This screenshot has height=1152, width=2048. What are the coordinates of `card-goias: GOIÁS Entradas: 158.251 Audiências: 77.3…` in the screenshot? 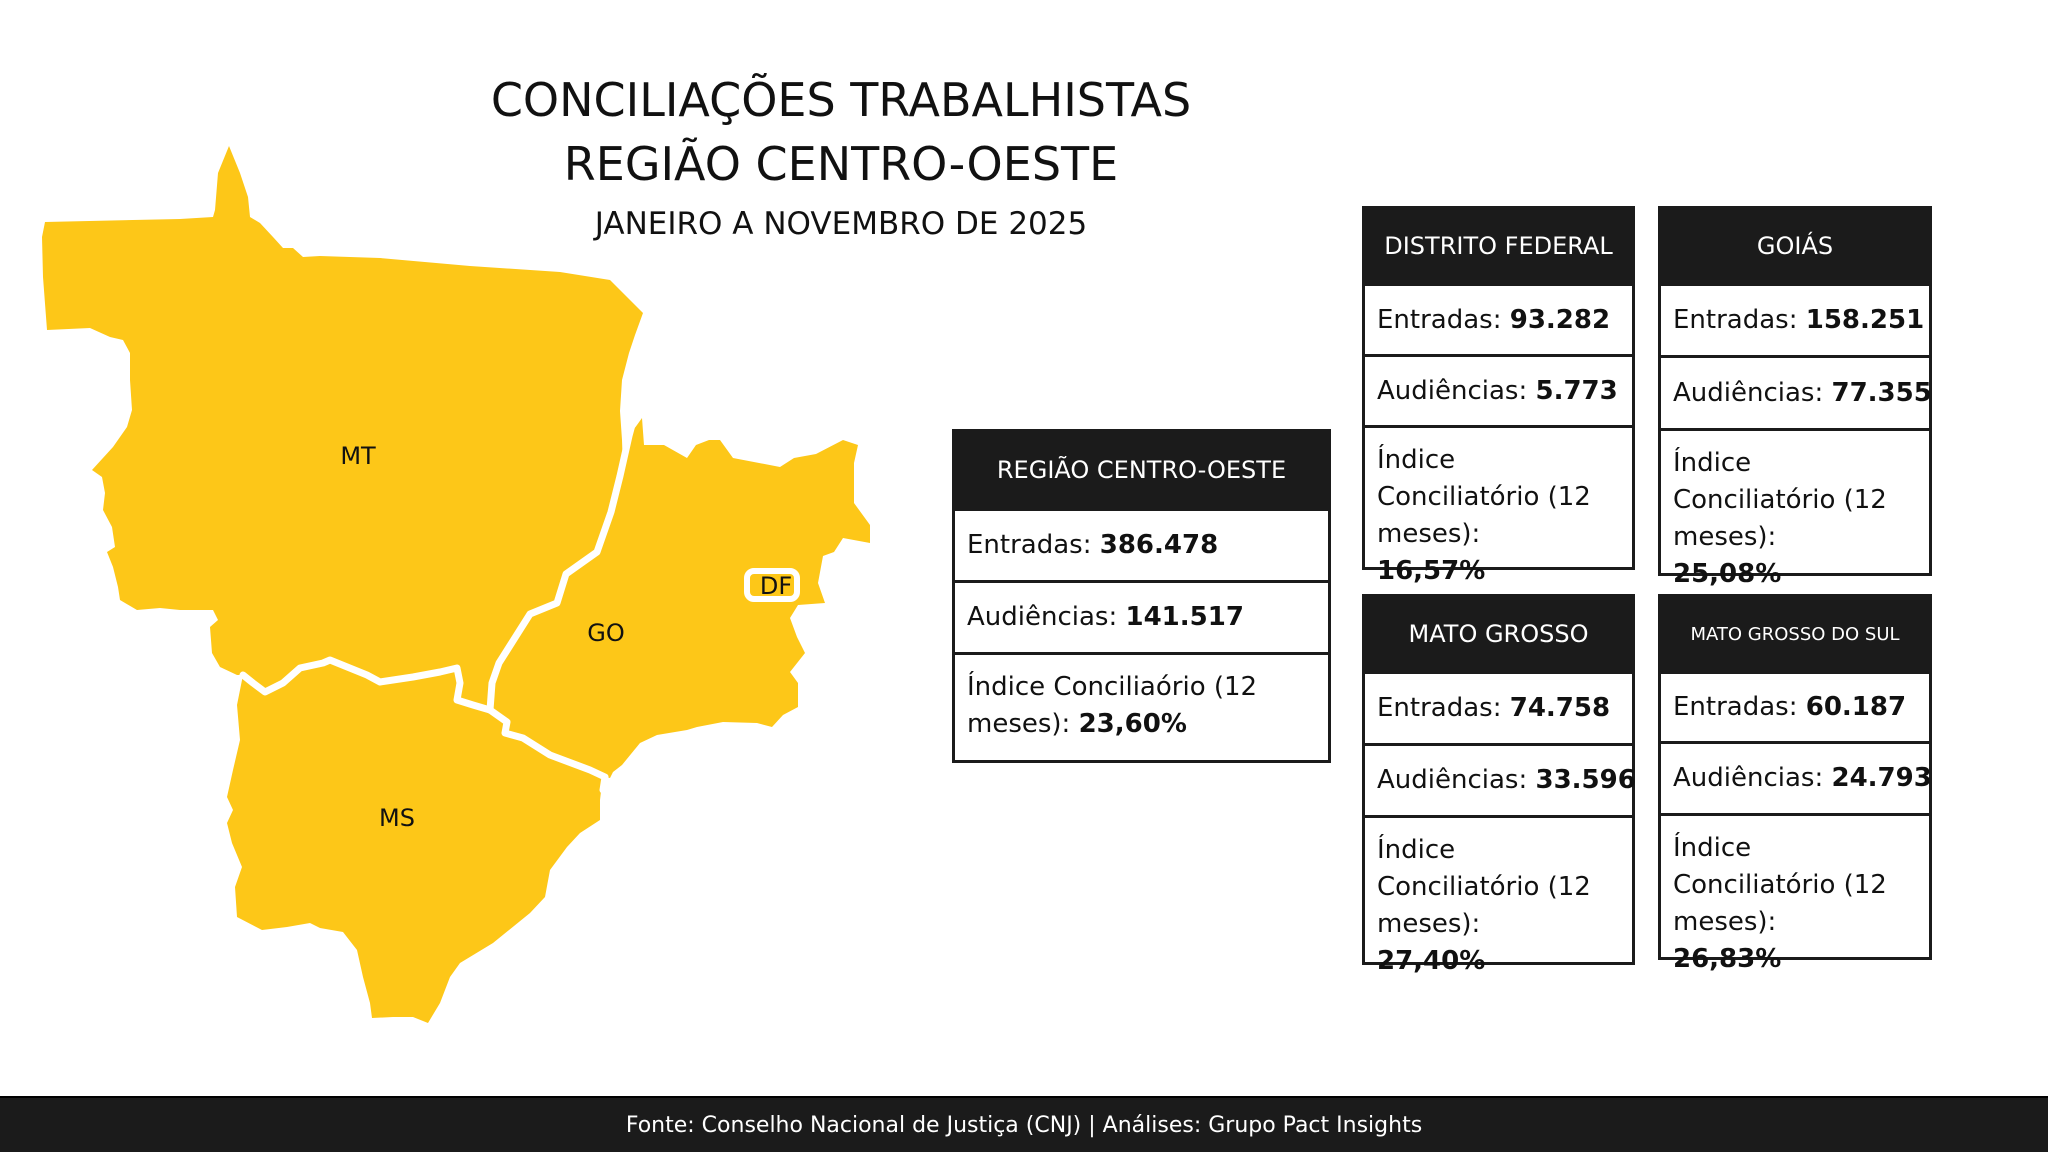 It's located at (1795, 397).